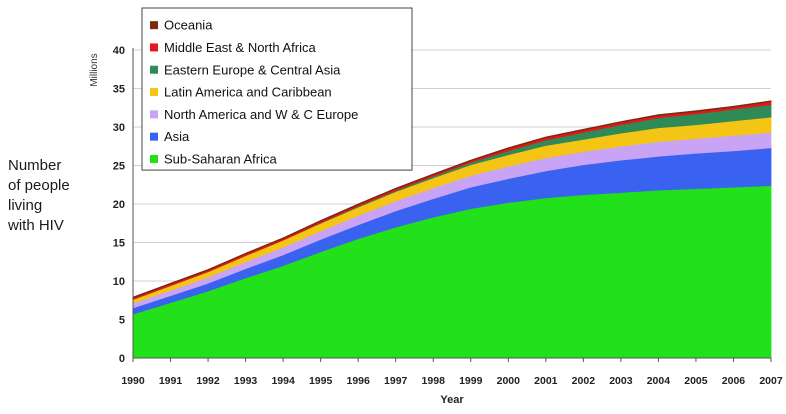 This screenshot has height=414, width=786. What do you see at coordinates (119, 282) in the screenshot?
I see `y-tick-label: 10` at bounding box center [119, 282].